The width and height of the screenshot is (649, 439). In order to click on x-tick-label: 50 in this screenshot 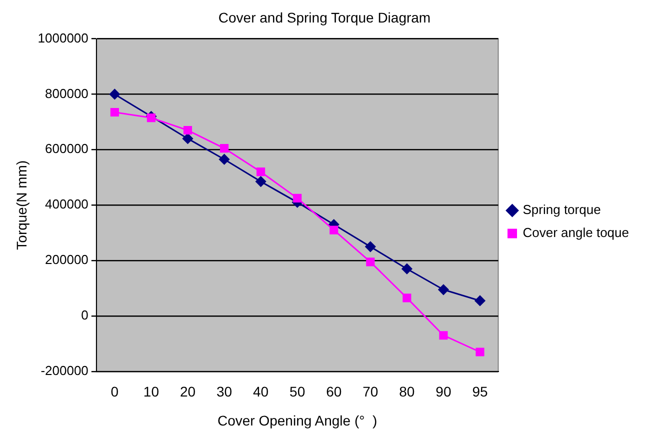, I will do `click(298, 392)`.